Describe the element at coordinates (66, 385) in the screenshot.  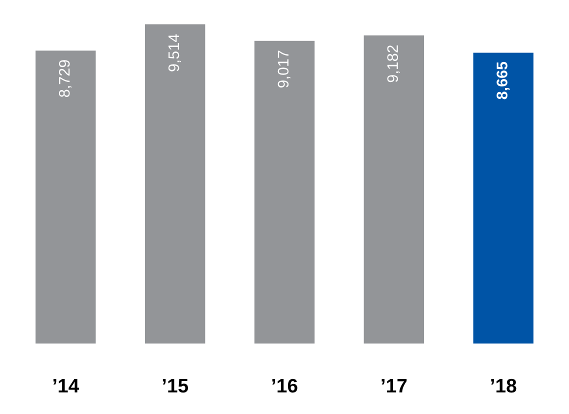
I see `x-tick-label: ’14` at that location.